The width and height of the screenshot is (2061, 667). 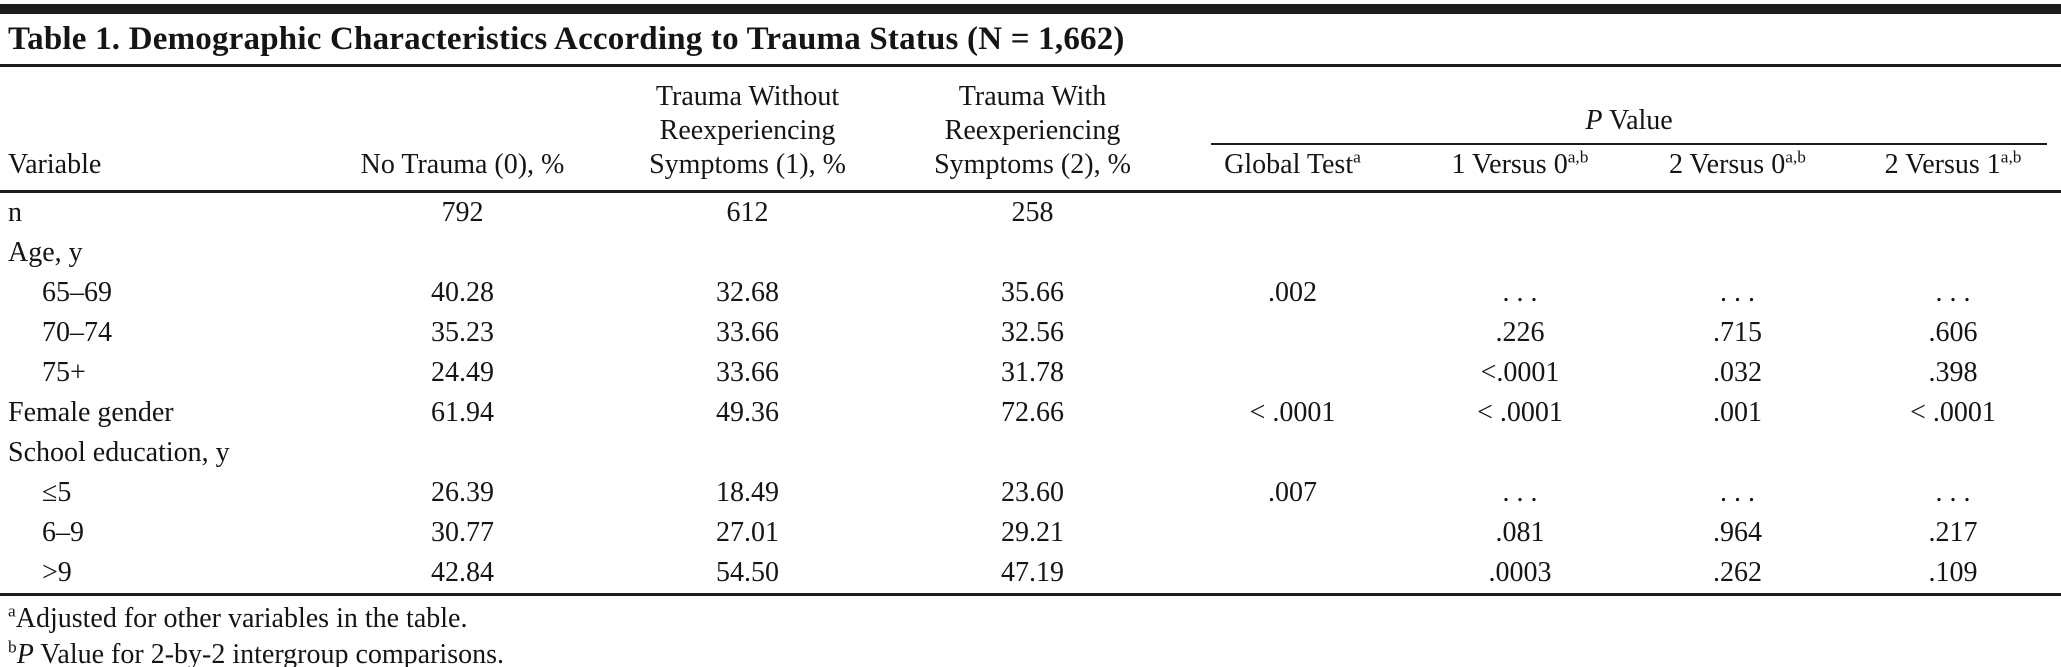 I want to click on cell-trauma-with: 29.21, so click(x=1032, y=532).